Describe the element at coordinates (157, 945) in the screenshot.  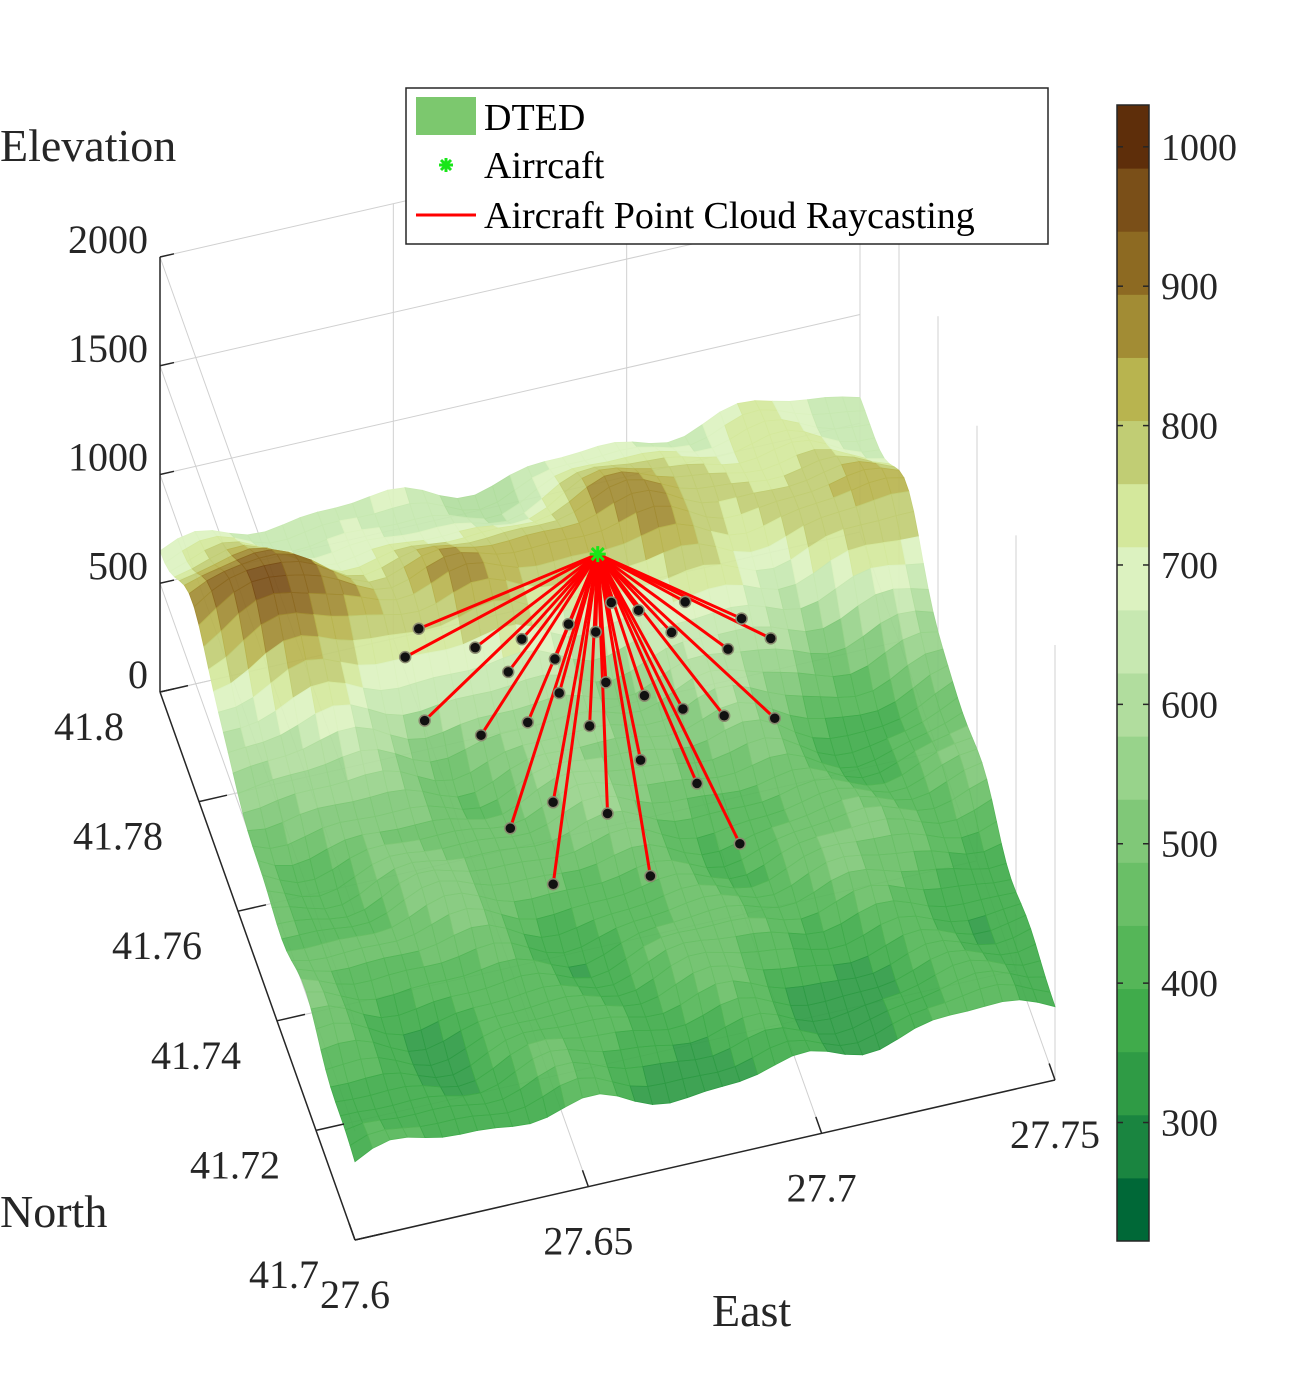
I see `y-tick-label: 41.76` at that location.